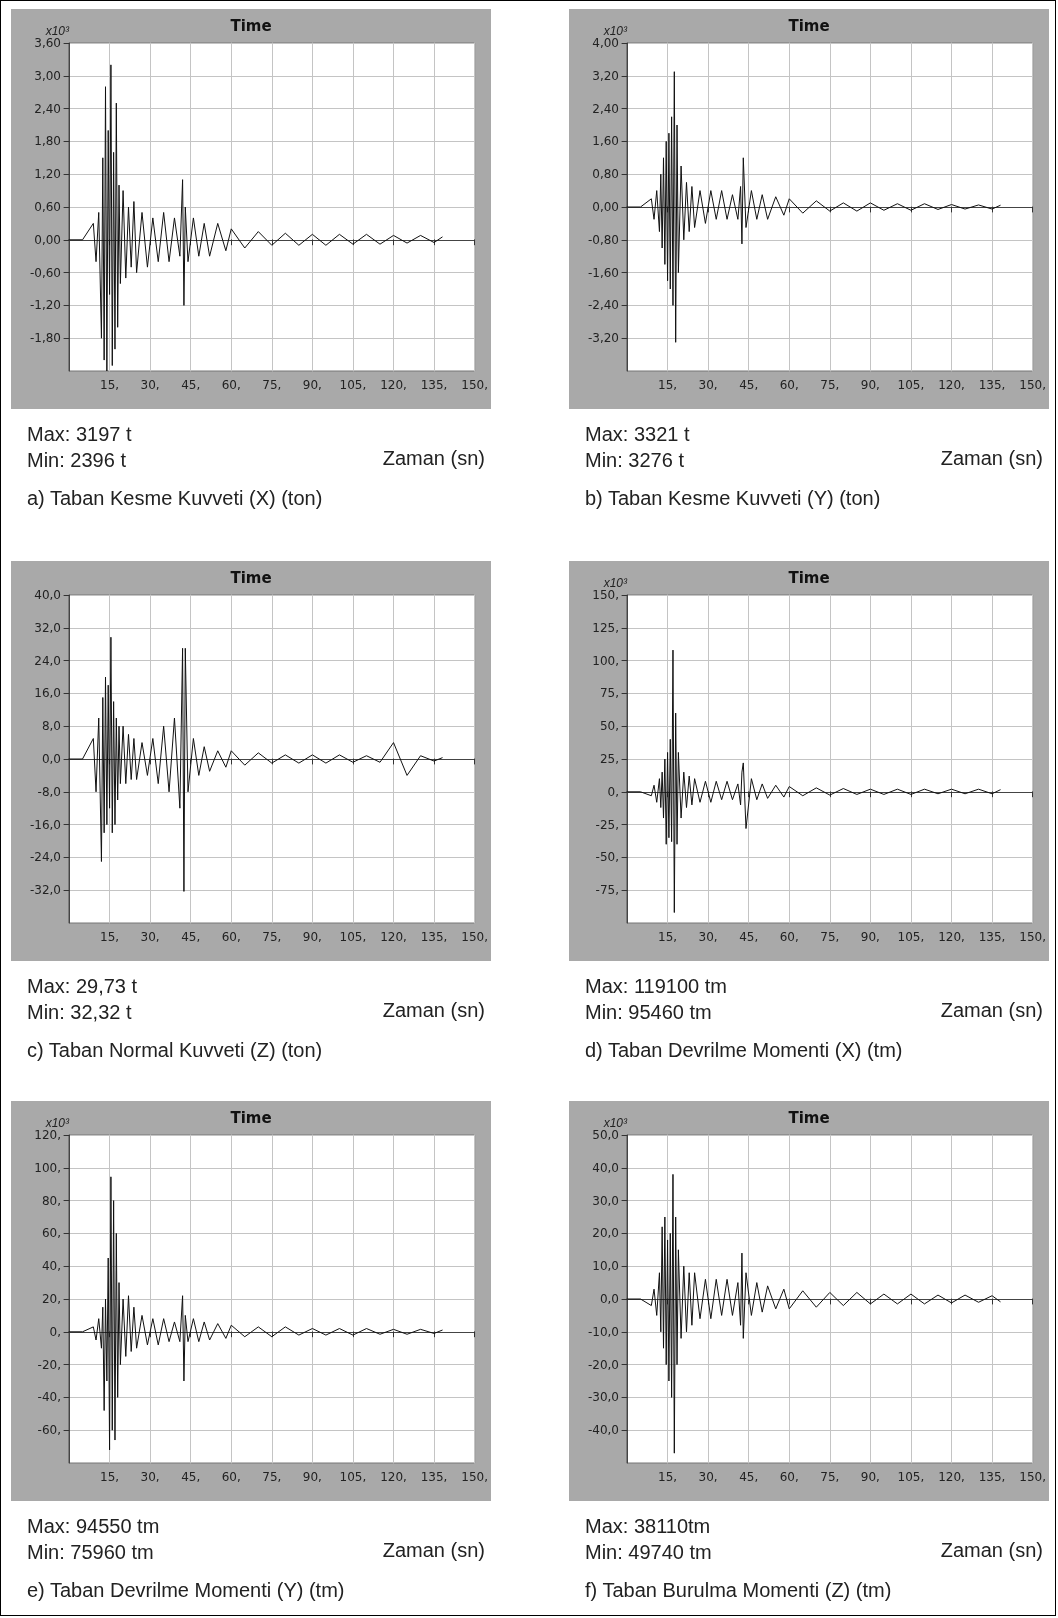  Describe the element at coordinates (603, 1430) in the screenshot. I see `y-tick-label: -40,0` at that location.